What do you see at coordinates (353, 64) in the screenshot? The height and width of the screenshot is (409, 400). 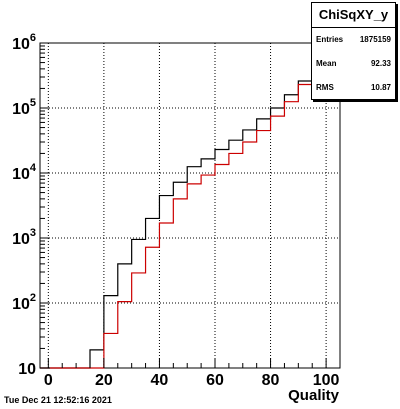 I see `stats-row-mean: Mean 92.33` at bounding box center [353, 64].